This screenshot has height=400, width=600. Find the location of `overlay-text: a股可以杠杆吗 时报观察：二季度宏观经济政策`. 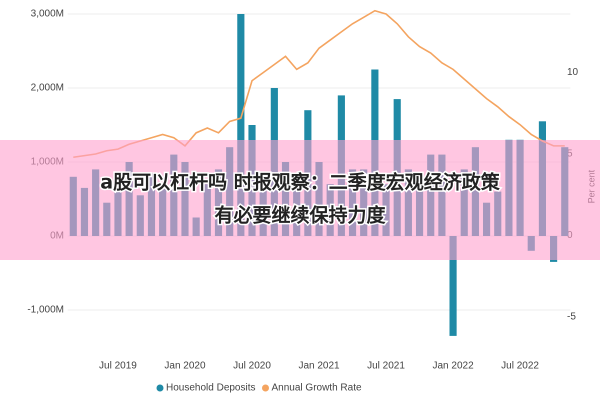

overlay-text: a股可以杠杆吗 时报观察：二季度宏观经济政策 is located at coordinates (300, 182).